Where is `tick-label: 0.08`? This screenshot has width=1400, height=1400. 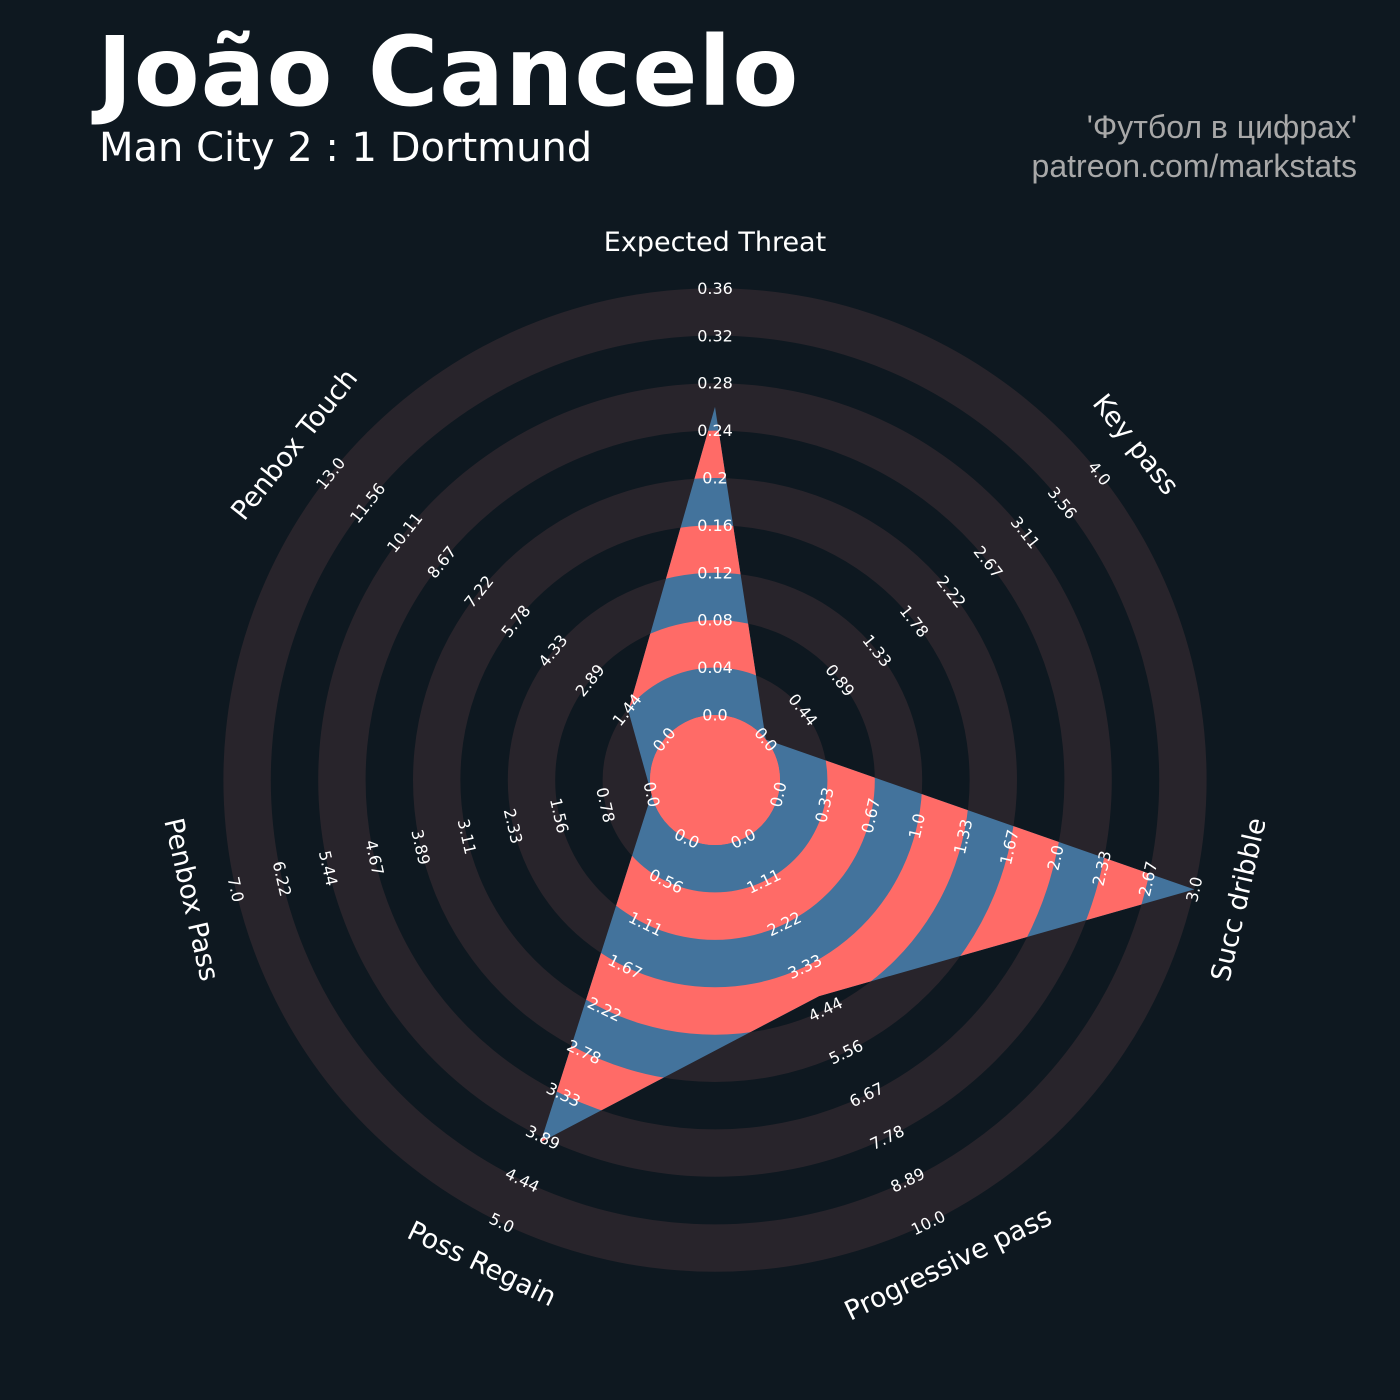
tick-label: 0.08 is located at coordinates (715, 620).